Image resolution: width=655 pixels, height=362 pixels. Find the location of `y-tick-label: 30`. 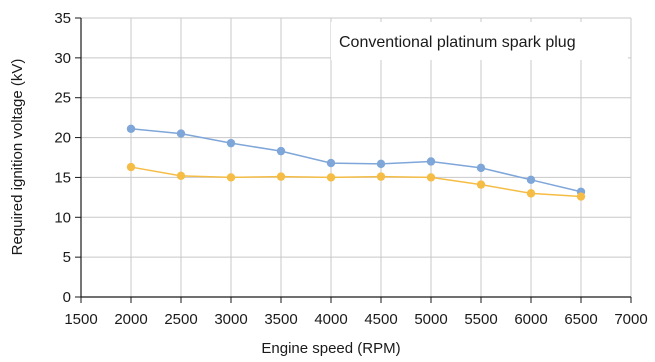

y-tick-label: 30 is located at coordinates (62, 58).